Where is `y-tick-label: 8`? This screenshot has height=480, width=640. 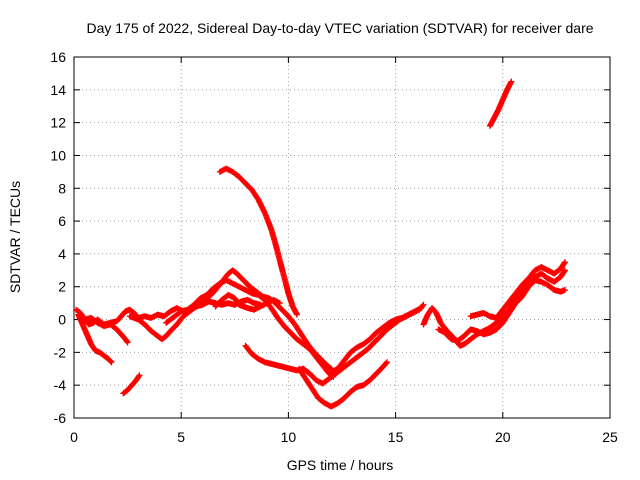
y-tick-label: 8 is located at coordinates (62, 188).